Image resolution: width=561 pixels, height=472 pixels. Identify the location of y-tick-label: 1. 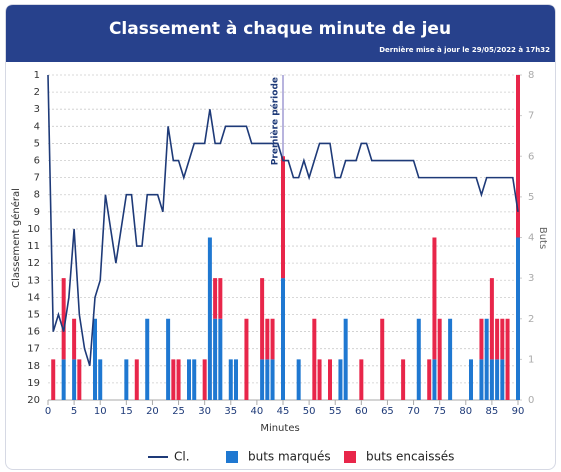
(37, 75).